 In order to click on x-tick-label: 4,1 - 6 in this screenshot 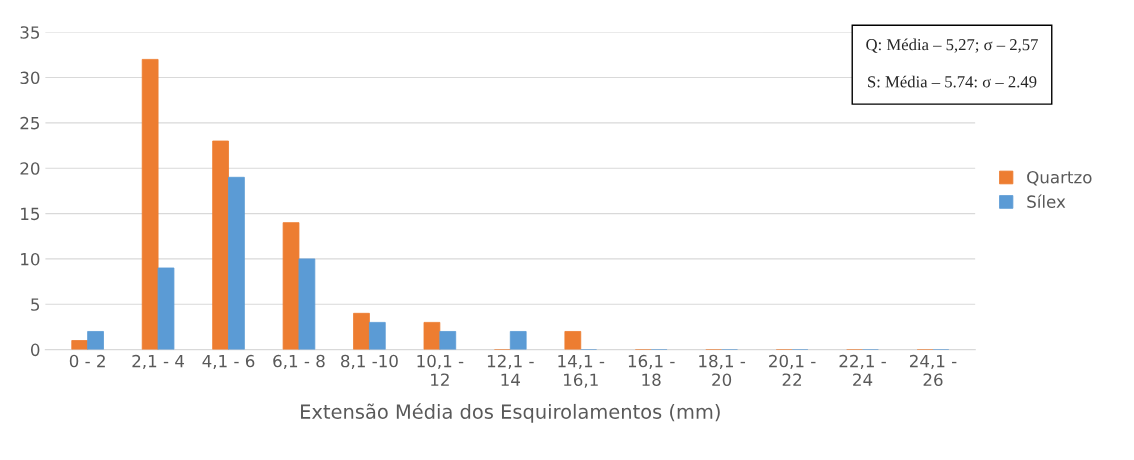, I will do `click(228, 362)`.